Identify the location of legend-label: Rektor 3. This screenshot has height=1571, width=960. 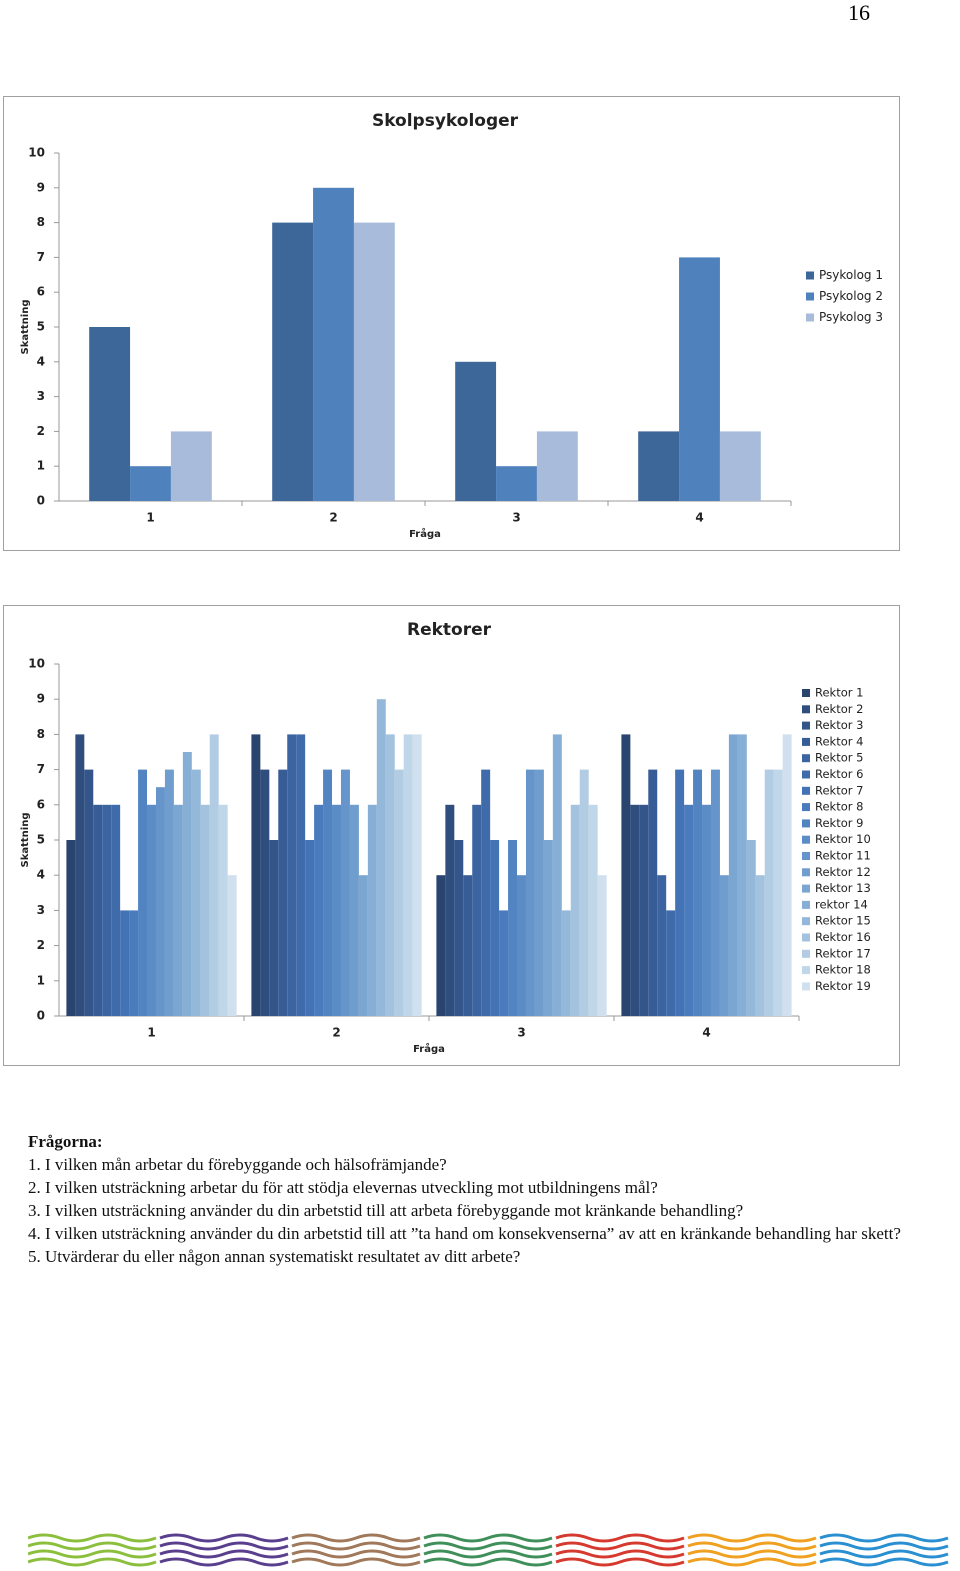
(839, 725).